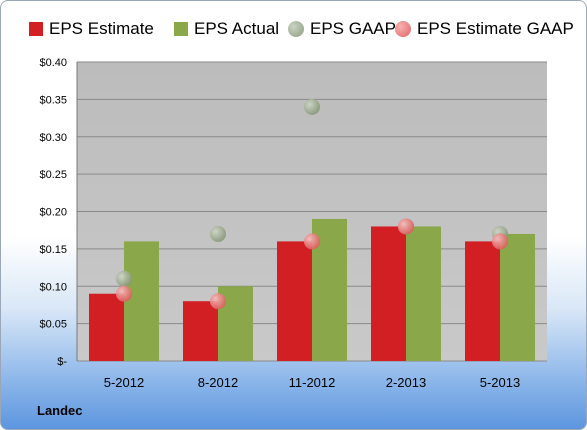  I want to click on company-label: Landec, so click(60, 410).